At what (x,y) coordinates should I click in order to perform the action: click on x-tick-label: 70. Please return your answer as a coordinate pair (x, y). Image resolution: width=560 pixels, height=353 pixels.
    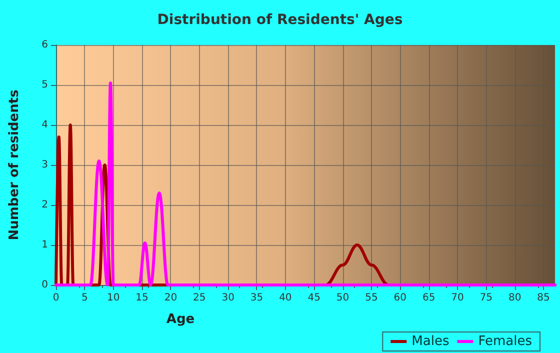
    Looking at the image, I should click on (457, 298).